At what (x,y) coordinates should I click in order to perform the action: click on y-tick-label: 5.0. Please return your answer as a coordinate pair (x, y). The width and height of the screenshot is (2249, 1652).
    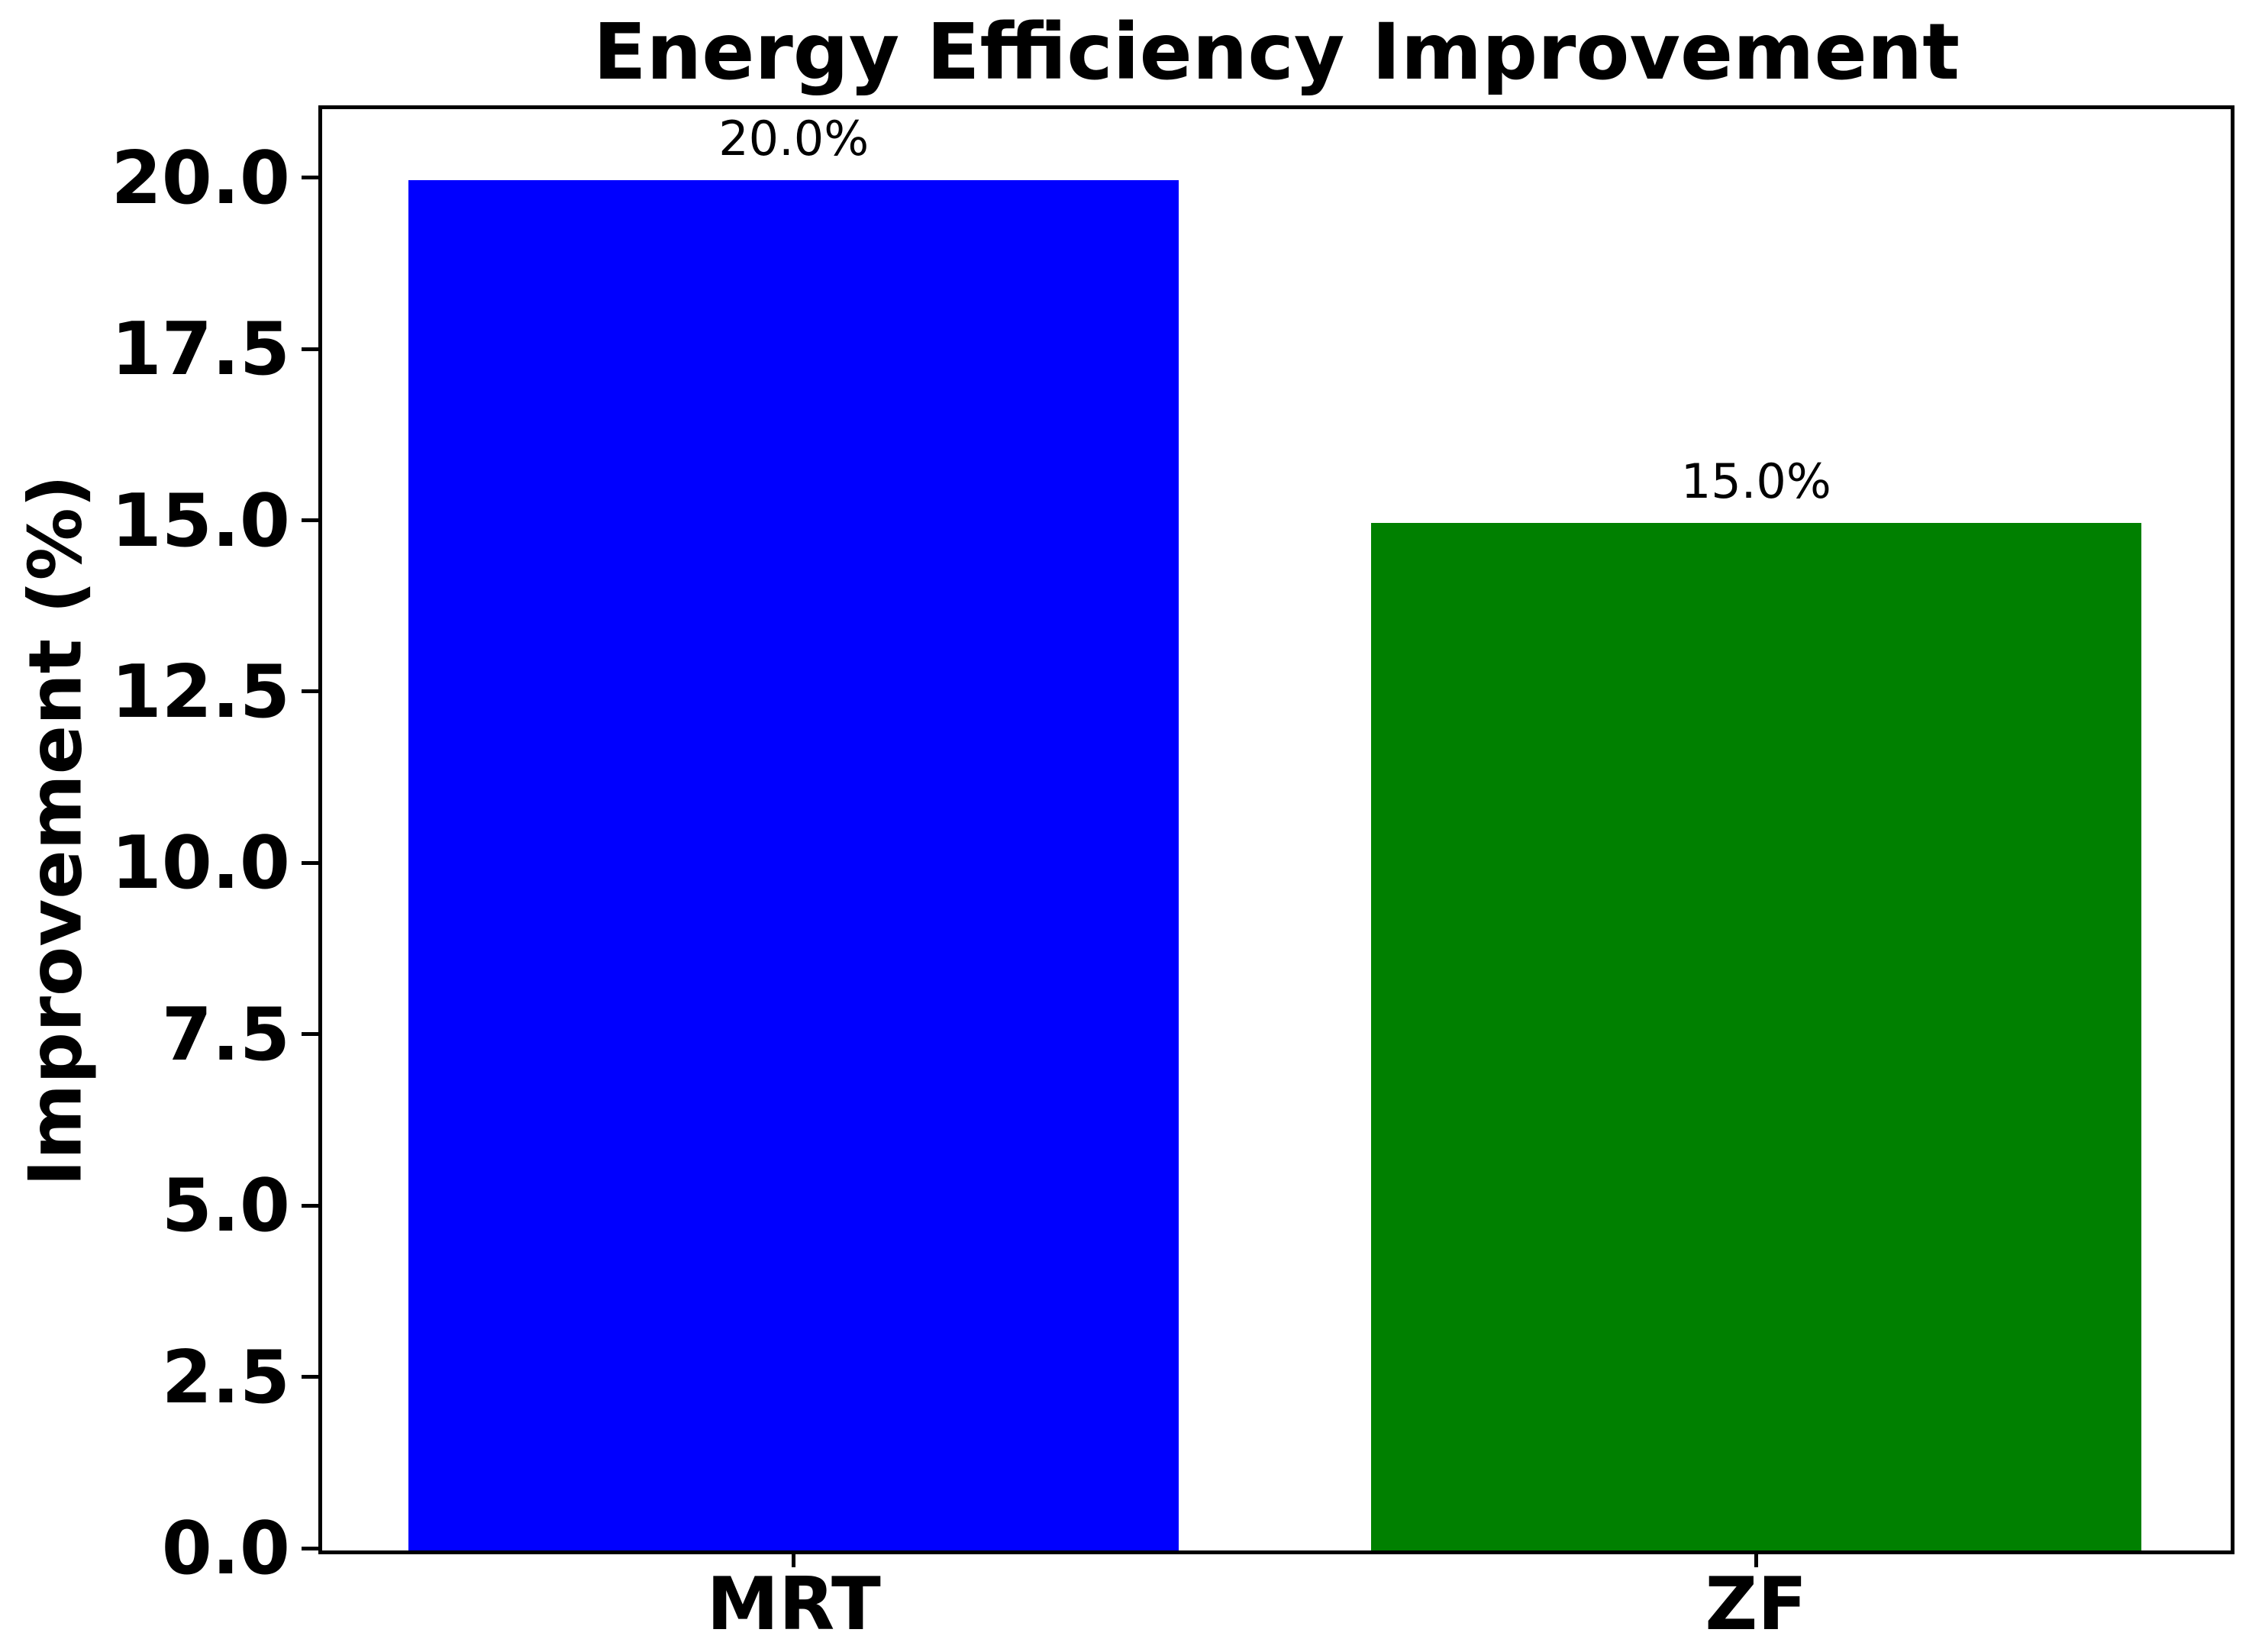
    Looking at the image, I should click on (225, 1206).